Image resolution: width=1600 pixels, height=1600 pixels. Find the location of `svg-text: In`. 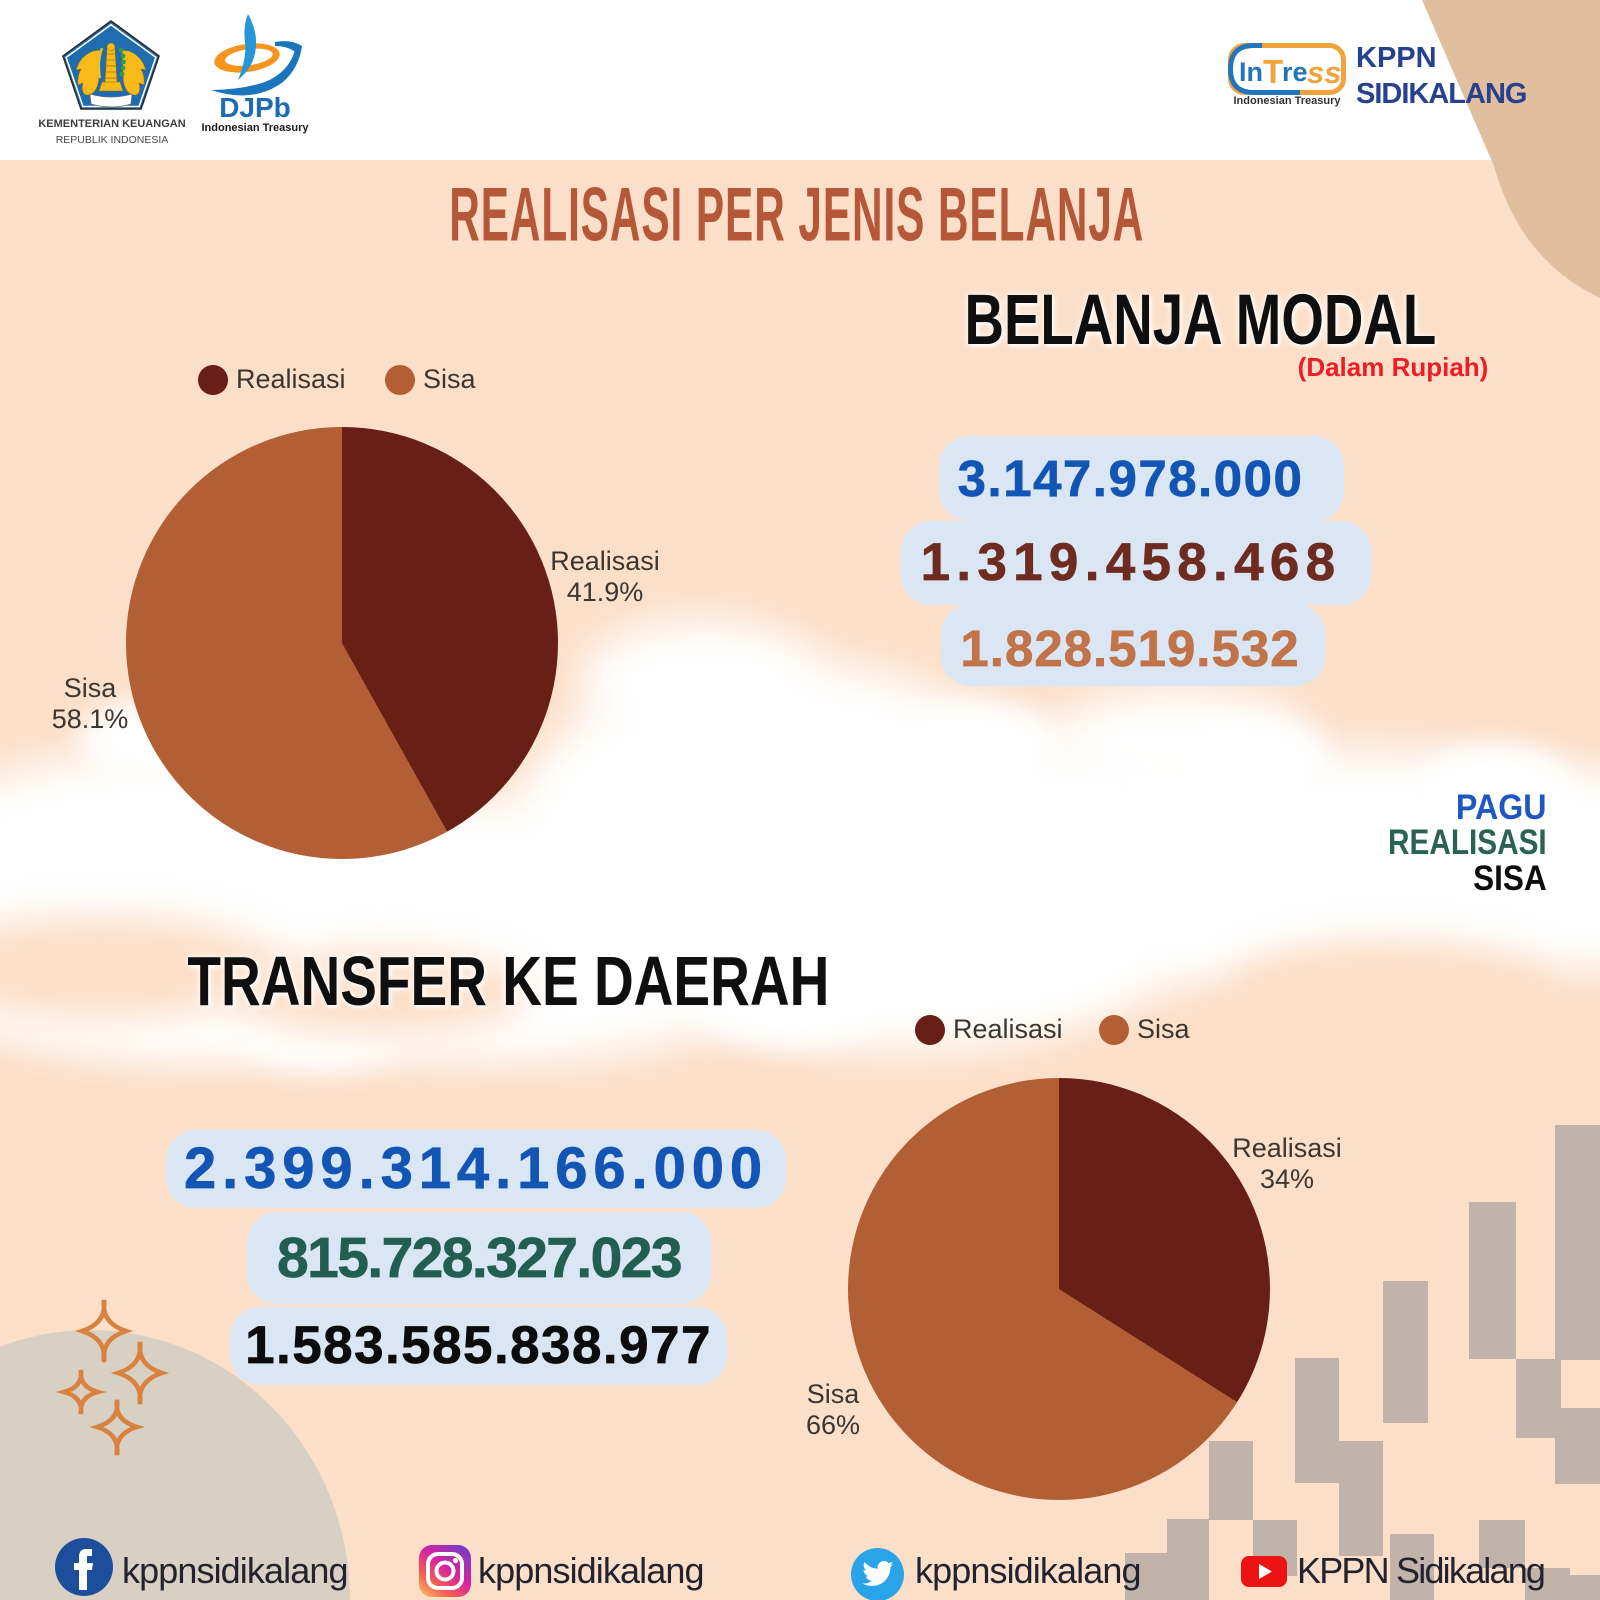

svg-text: In is located at coordinates (1251, 72).